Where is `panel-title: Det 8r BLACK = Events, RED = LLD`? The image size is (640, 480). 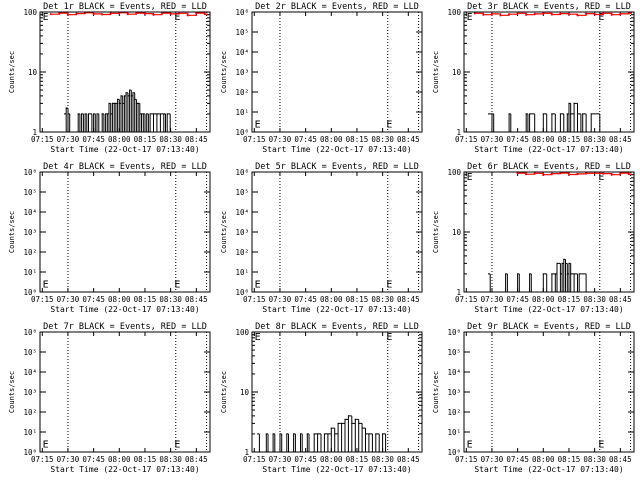
panel-title: Det 8r BLACK = Events, RED = LLD is located at coordinates (337, 327).